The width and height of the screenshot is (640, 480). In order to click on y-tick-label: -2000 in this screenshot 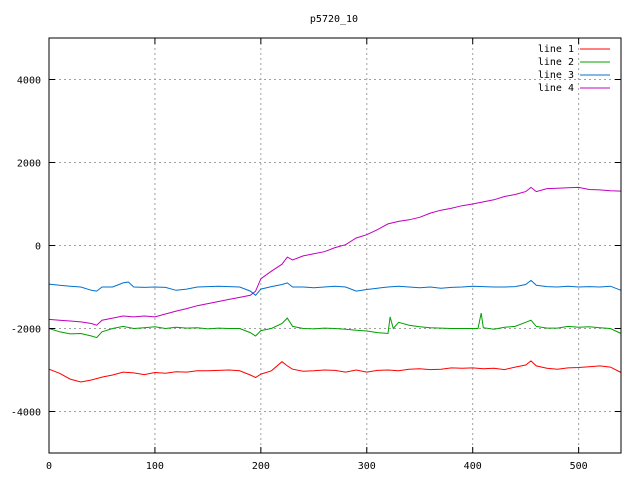, I will do `click(26, 330)`.